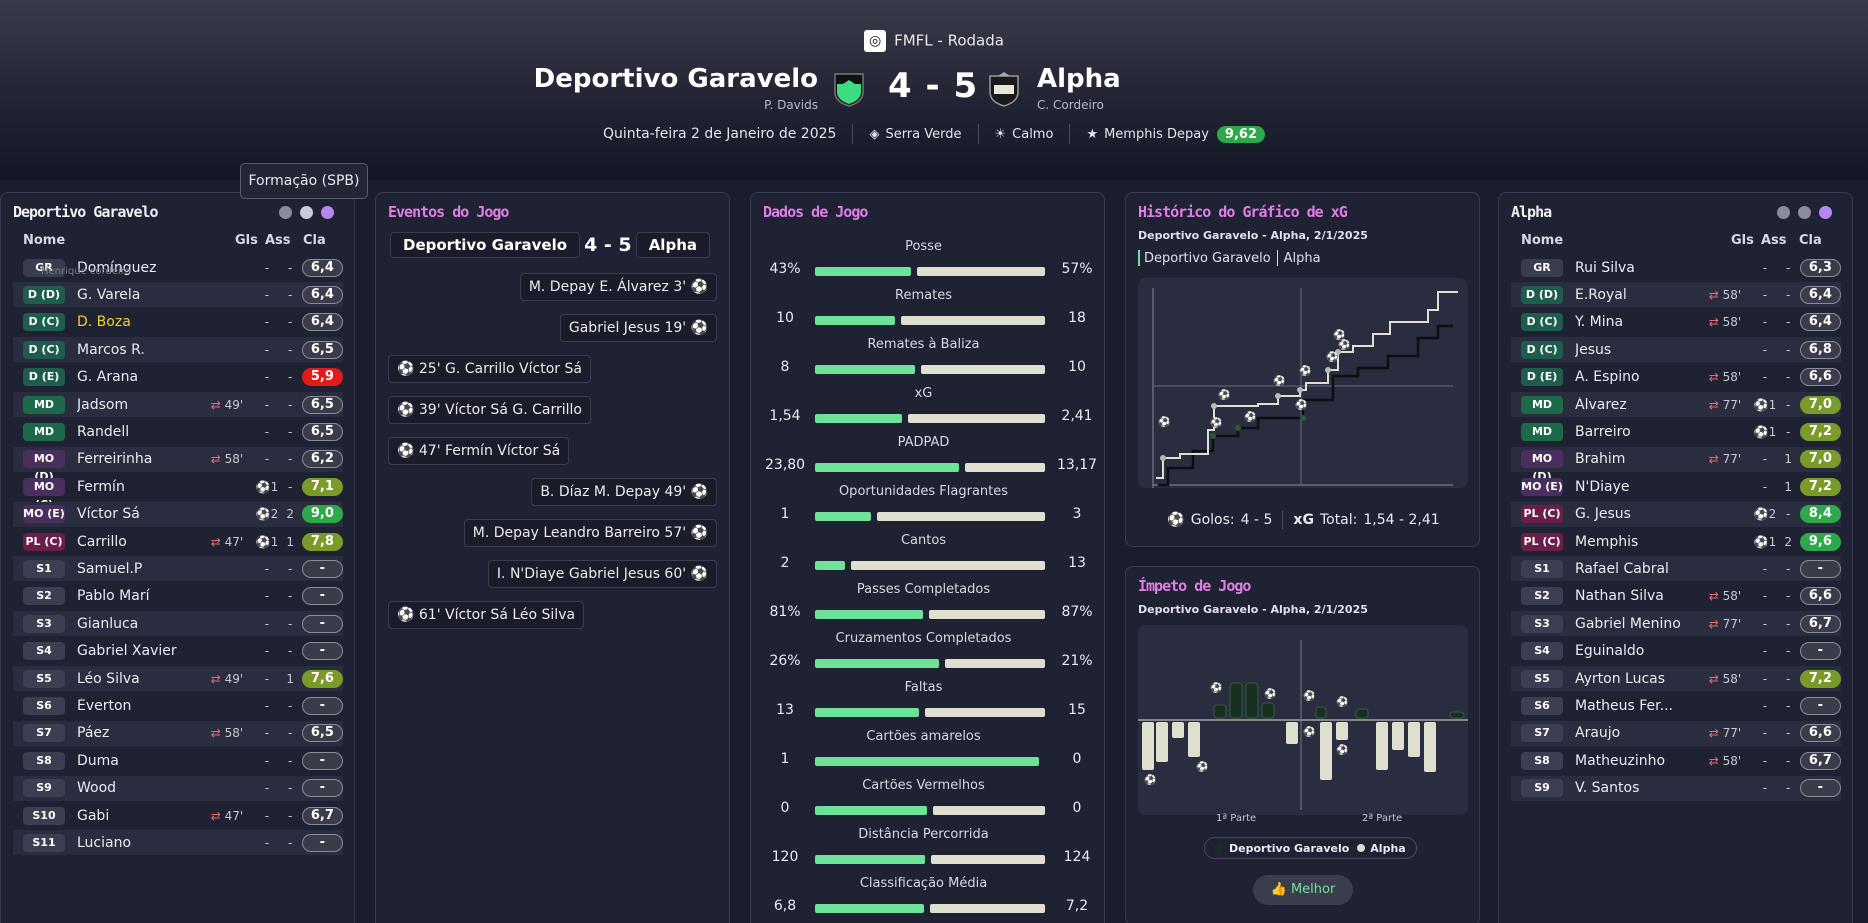 The image size is (1868, 923). What do you see at coordinates (97, 788) in the screenshot?
I see `player-name: Wood` at bounding box center [97, 788].